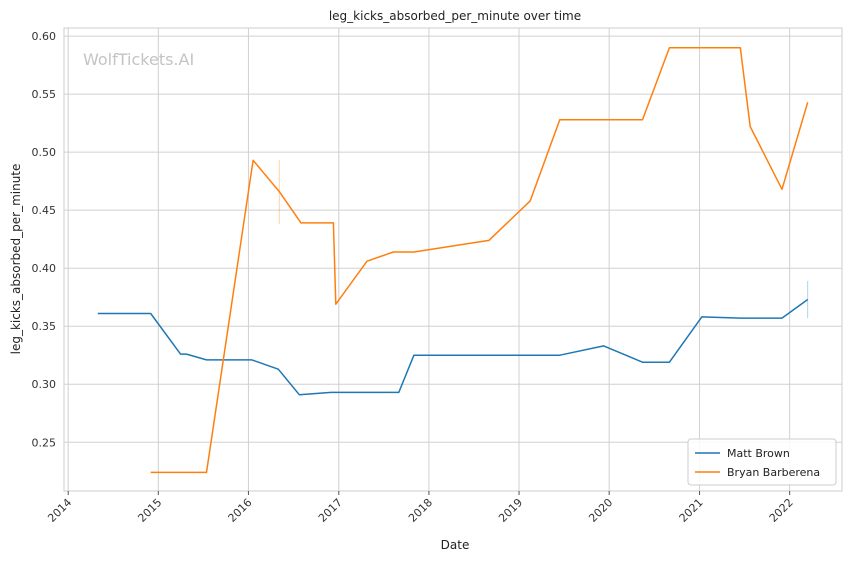  What do you see at coordinates (453, 347) in the screenshot?
I see `series-line-matt-brown` at bounding box center [453, 347].